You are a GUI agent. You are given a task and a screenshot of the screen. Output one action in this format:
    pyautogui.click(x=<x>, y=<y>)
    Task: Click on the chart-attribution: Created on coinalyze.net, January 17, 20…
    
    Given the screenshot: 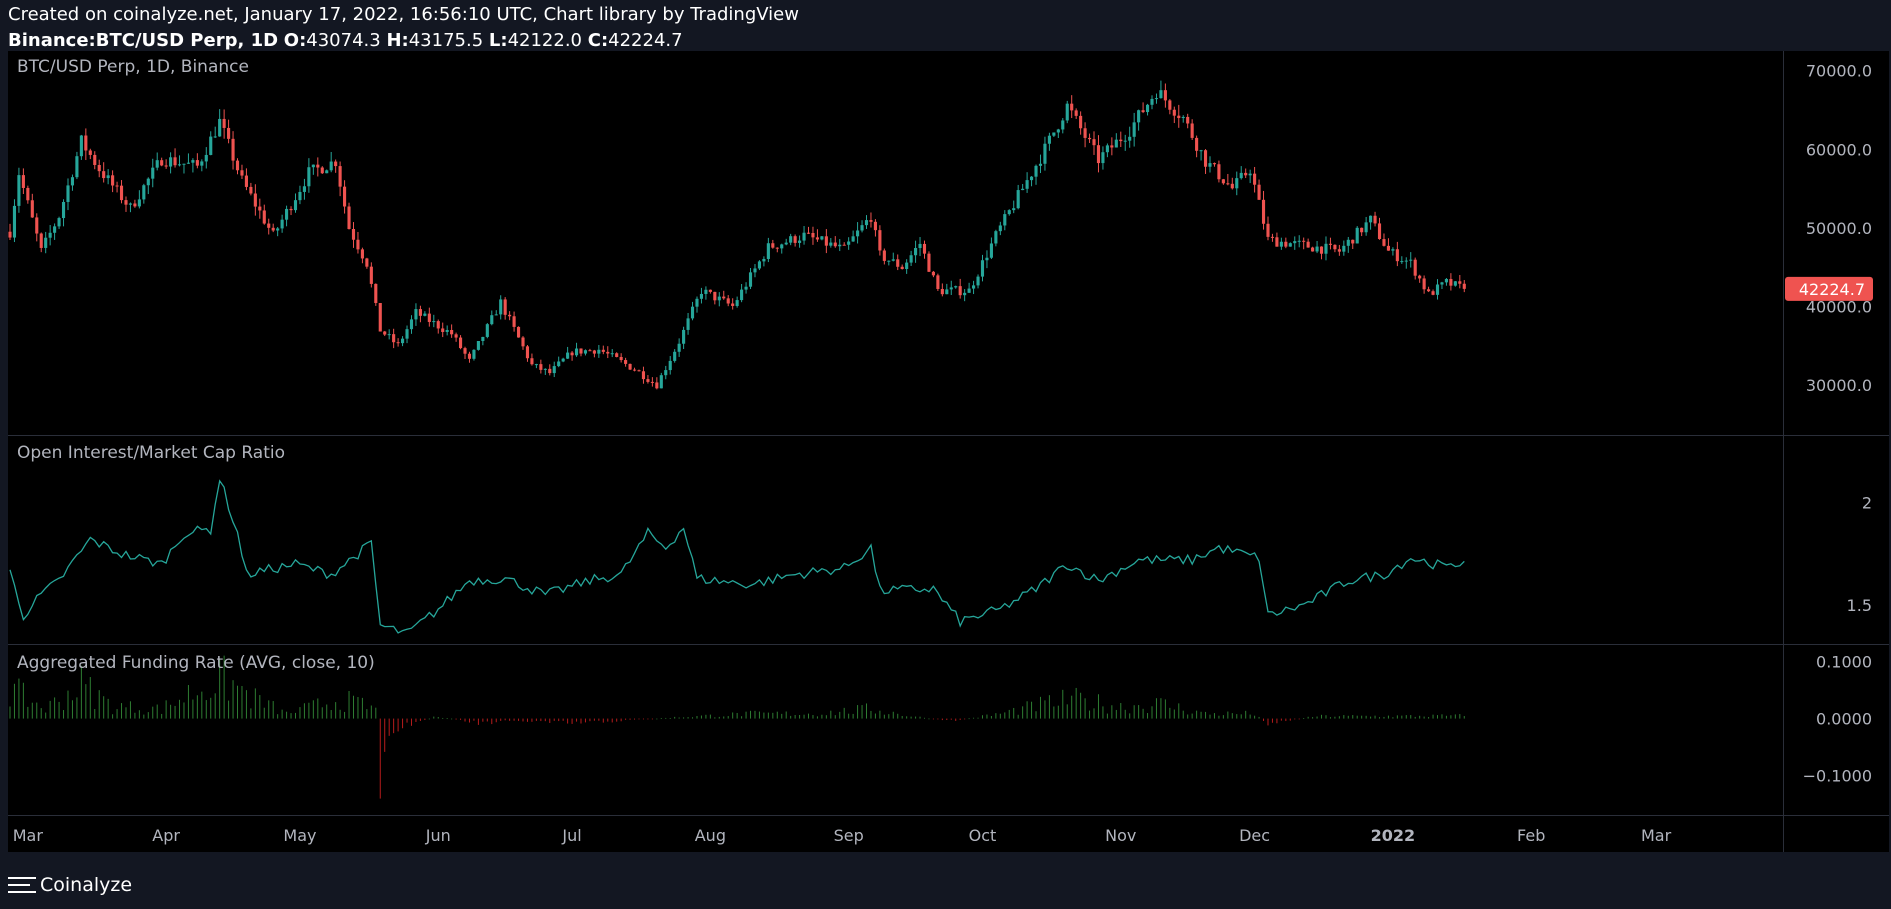 What is the action you would take?
    pyautogui.click(x=403, y=14)
    